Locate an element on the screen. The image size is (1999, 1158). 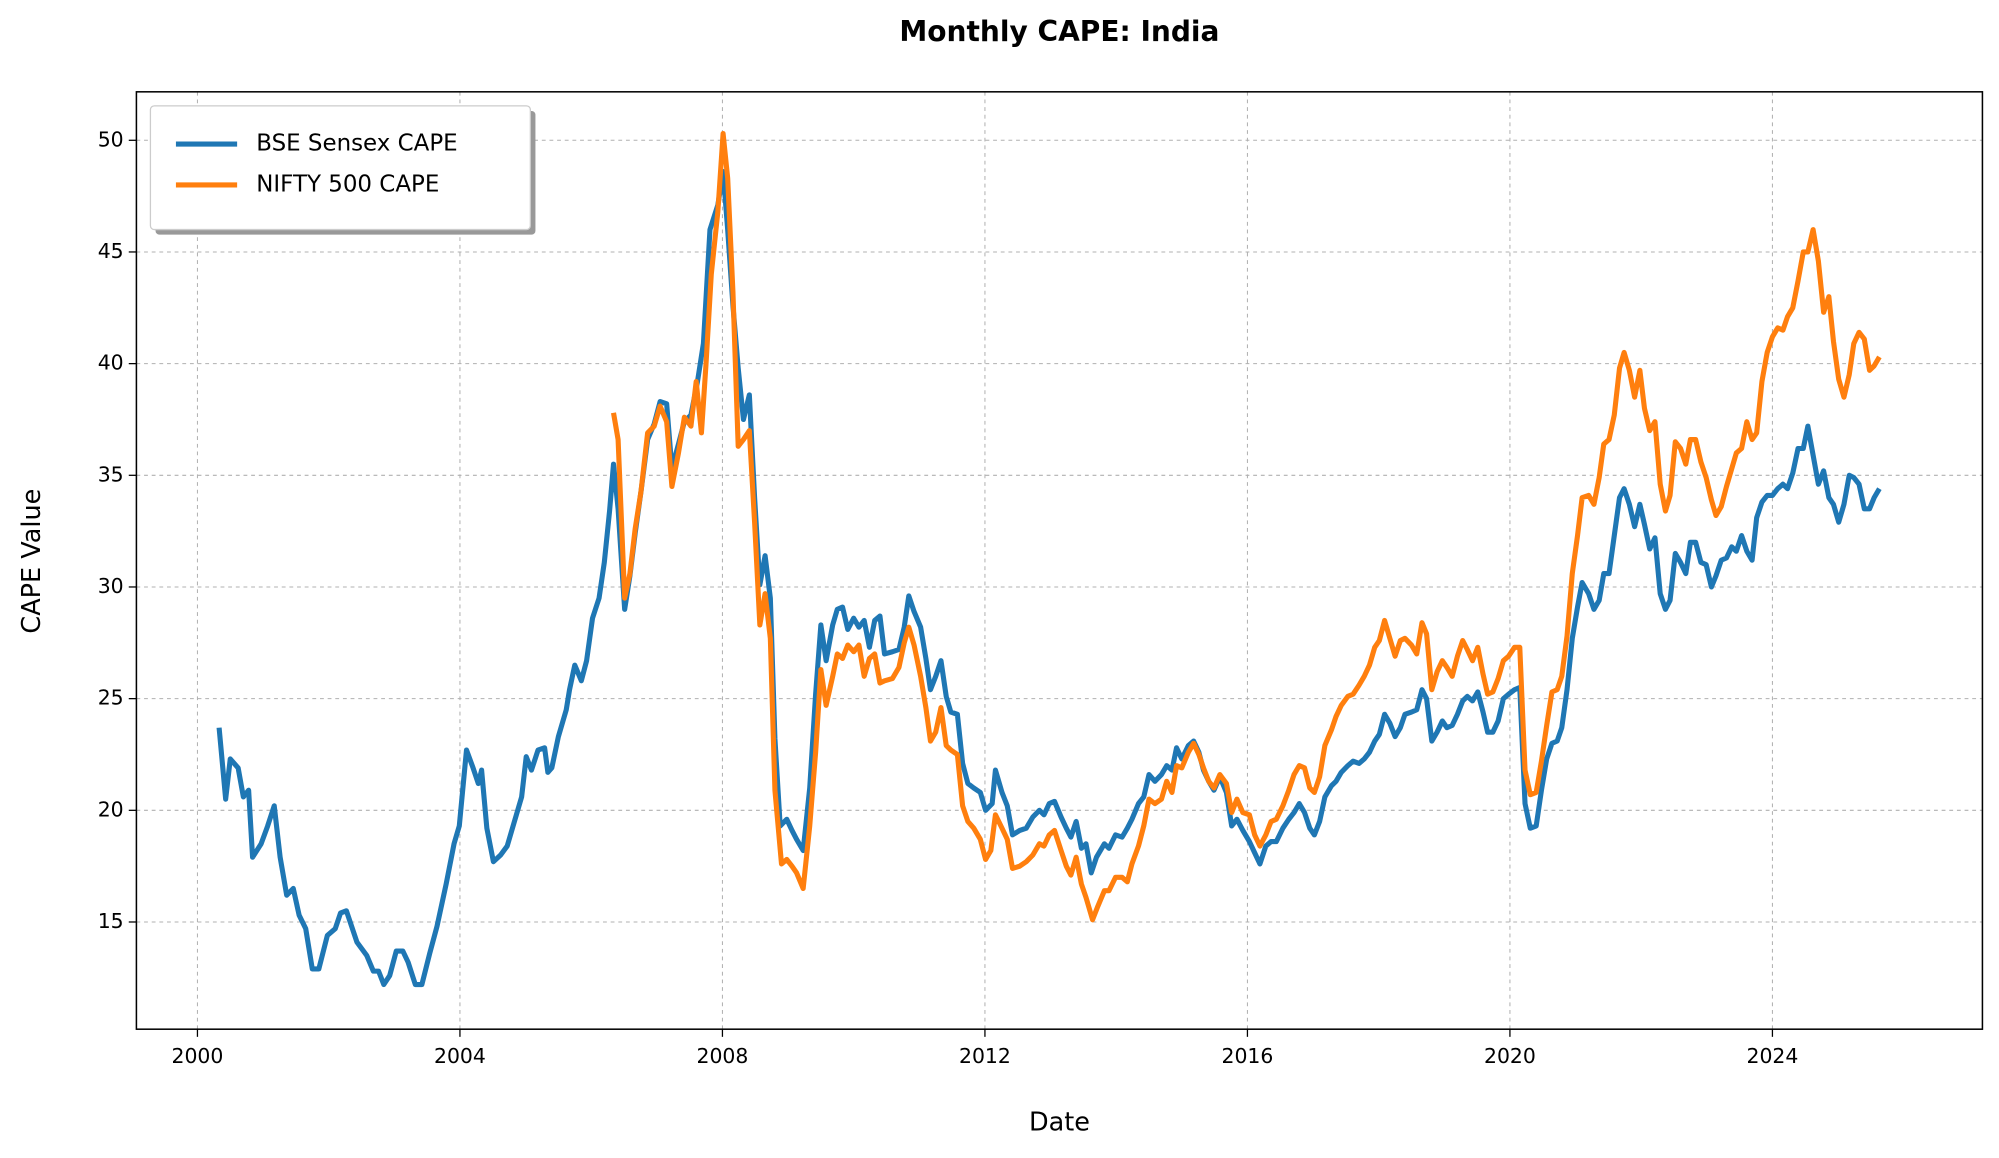
y-tick-label: 35 is located at coordinates (111, 474).